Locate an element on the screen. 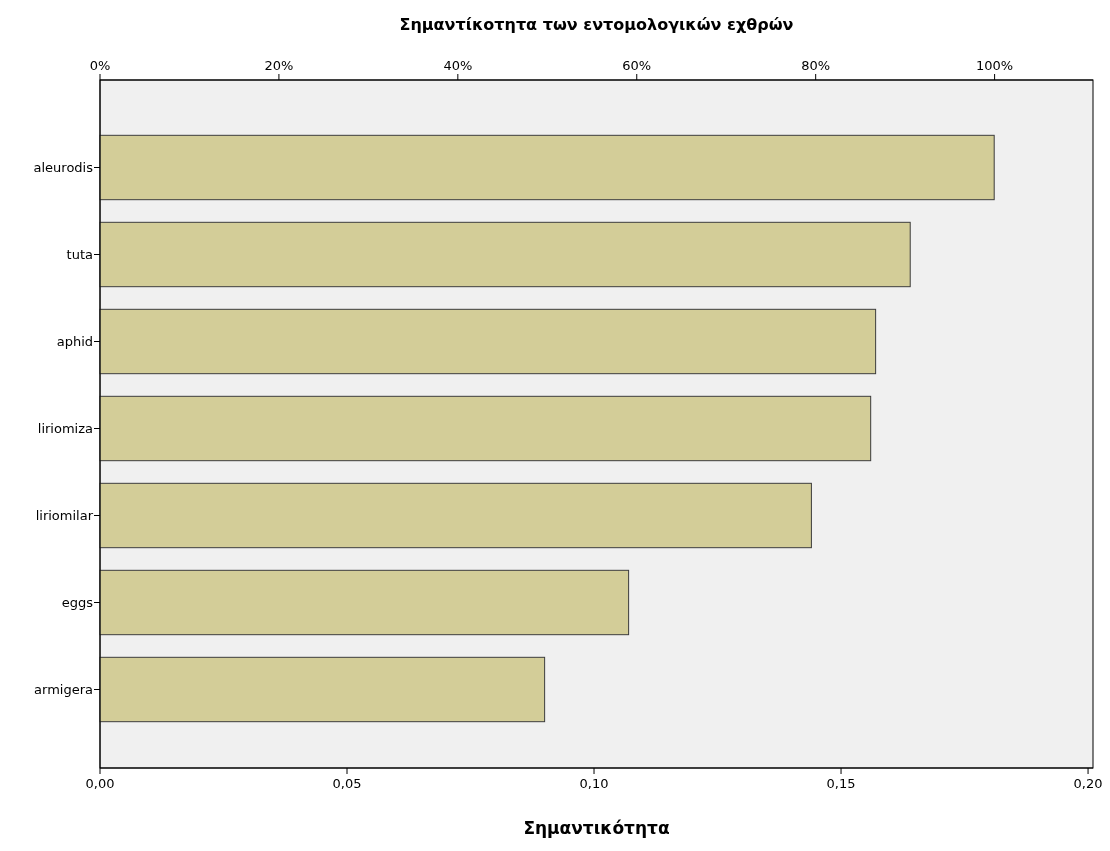  y-tick-label: aleurodis is located at coordinates (63, 168).